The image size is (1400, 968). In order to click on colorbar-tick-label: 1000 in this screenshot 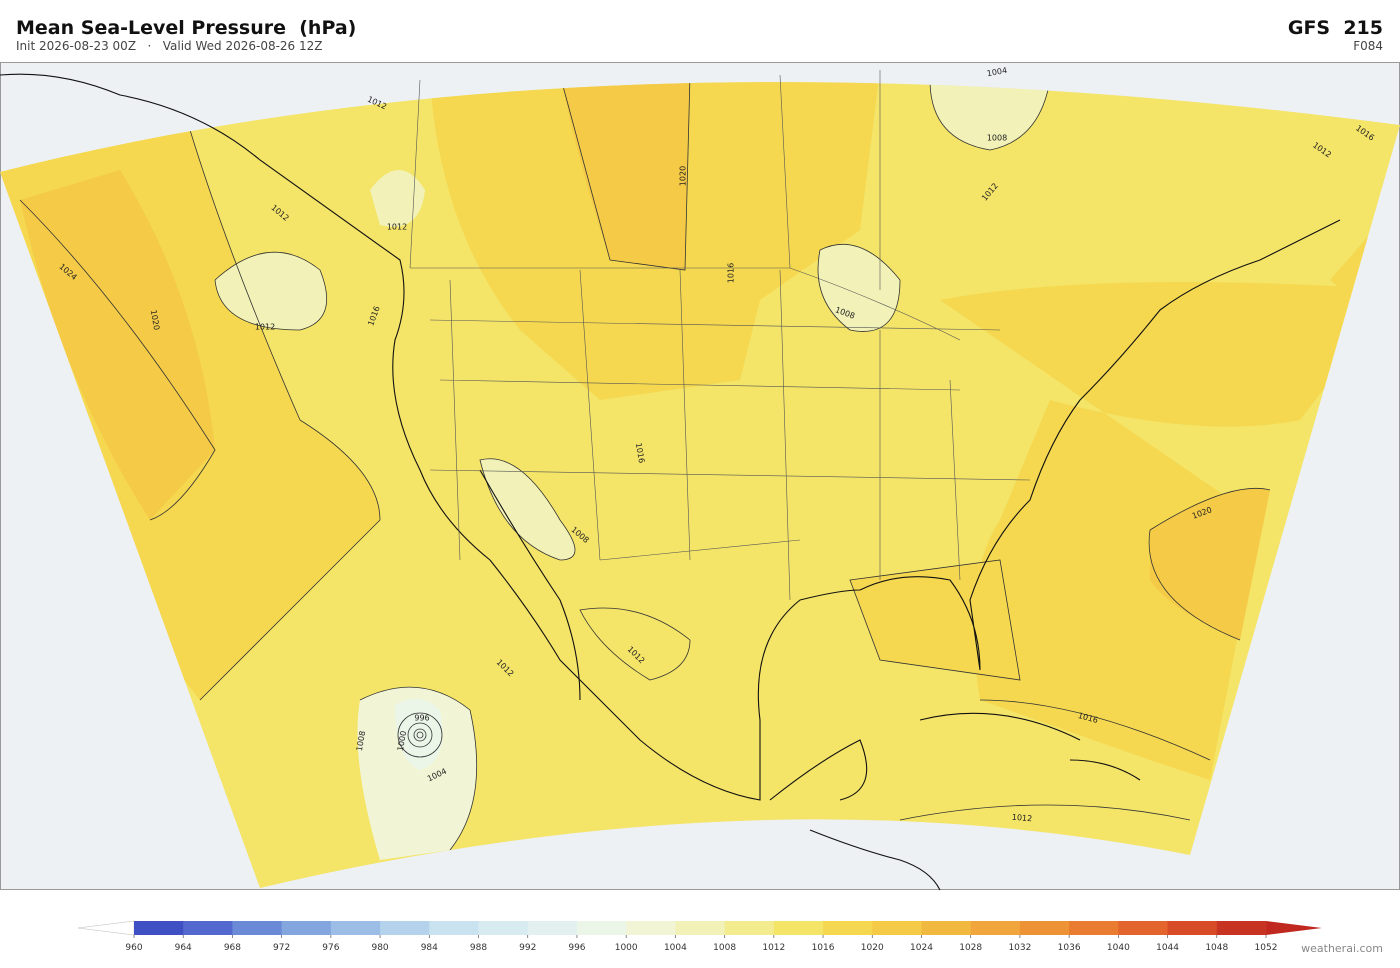, I will do `click(626, 948)`.